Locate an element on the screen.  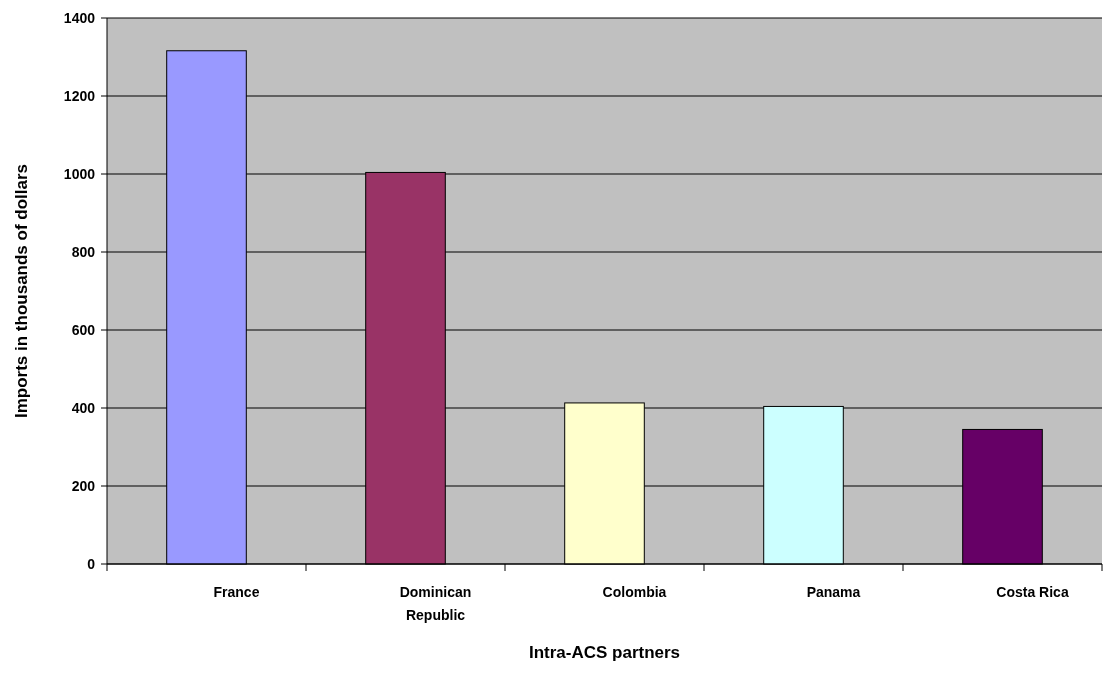
x-tick-label: Costa Rica is located at coordinates (1032, 592).